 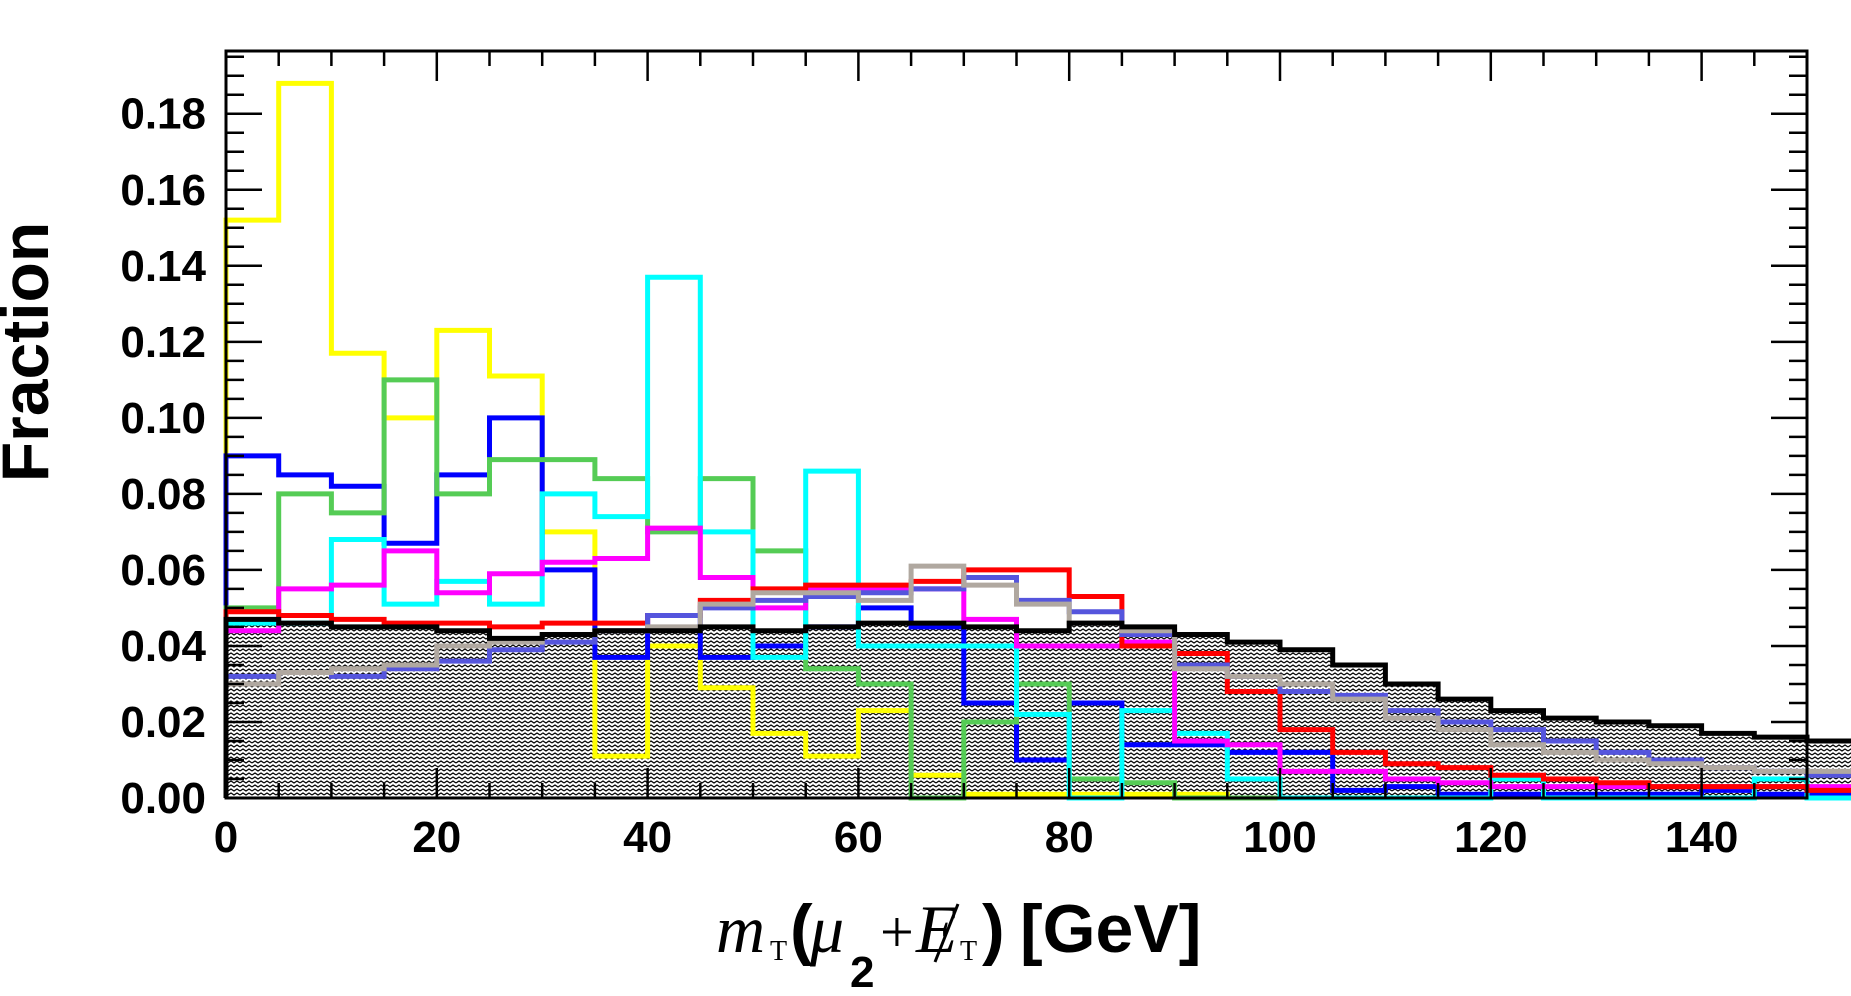 What do you see at coordinates (858, 837) in the screenshot?
I see `x-tick-label: 60` at bounding box center [858, 837].